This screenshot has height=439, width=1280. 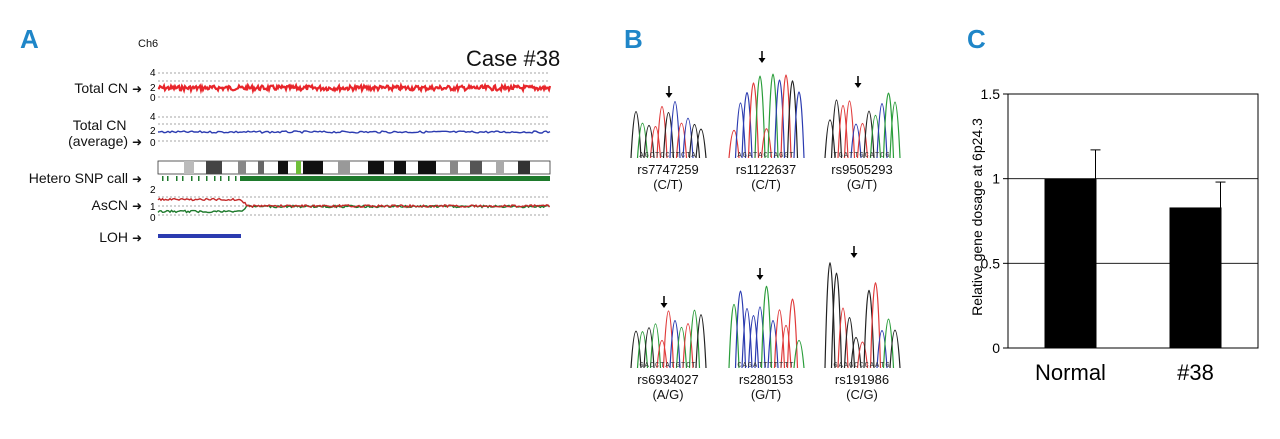 What do you see at coordinates (354, 88) in the screenshot?
I see `total-cn-signal` at bounding box center [354, 88].